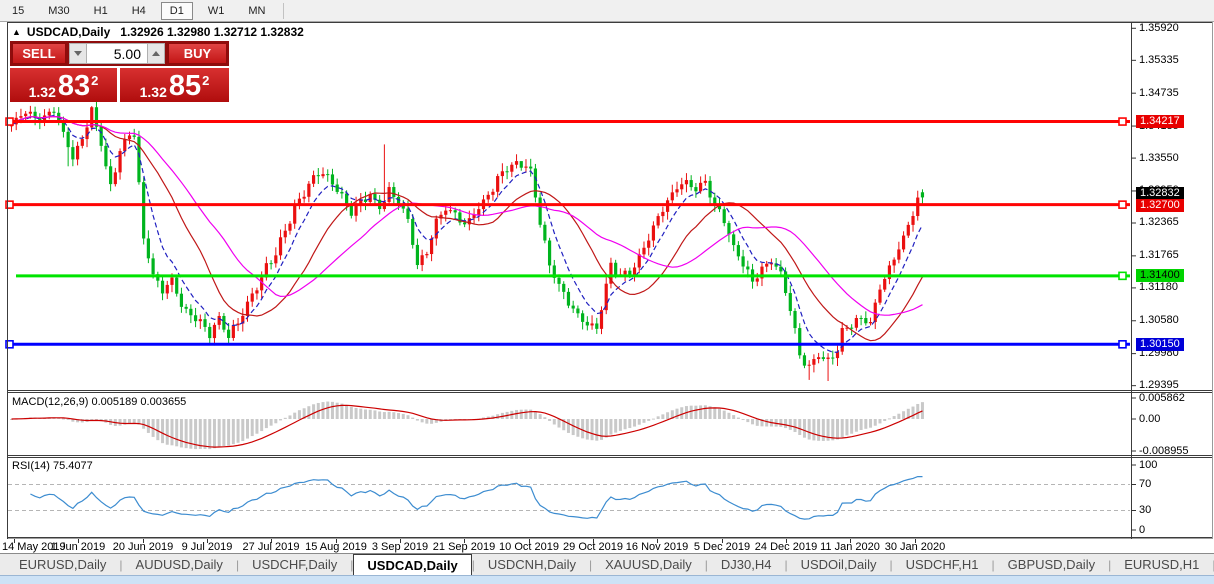  What do you see at coordinates (1162, 564) in the screenshot?
I see `chart-tab-eurusd-h1: EURUSD,H1` at bounding box center [1162, 564].